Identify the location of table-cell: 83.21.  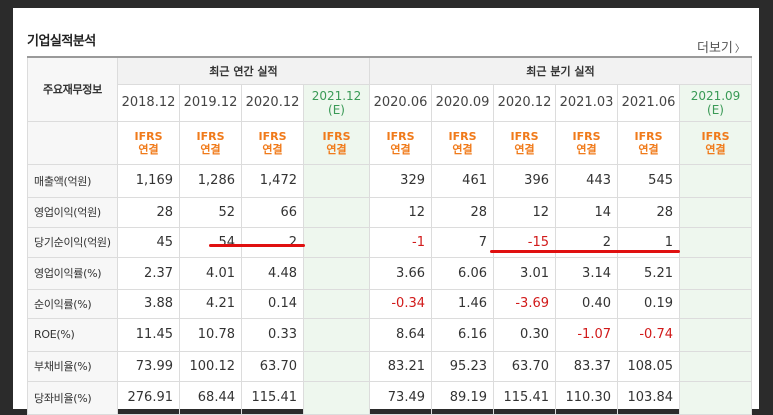
(400, 366).